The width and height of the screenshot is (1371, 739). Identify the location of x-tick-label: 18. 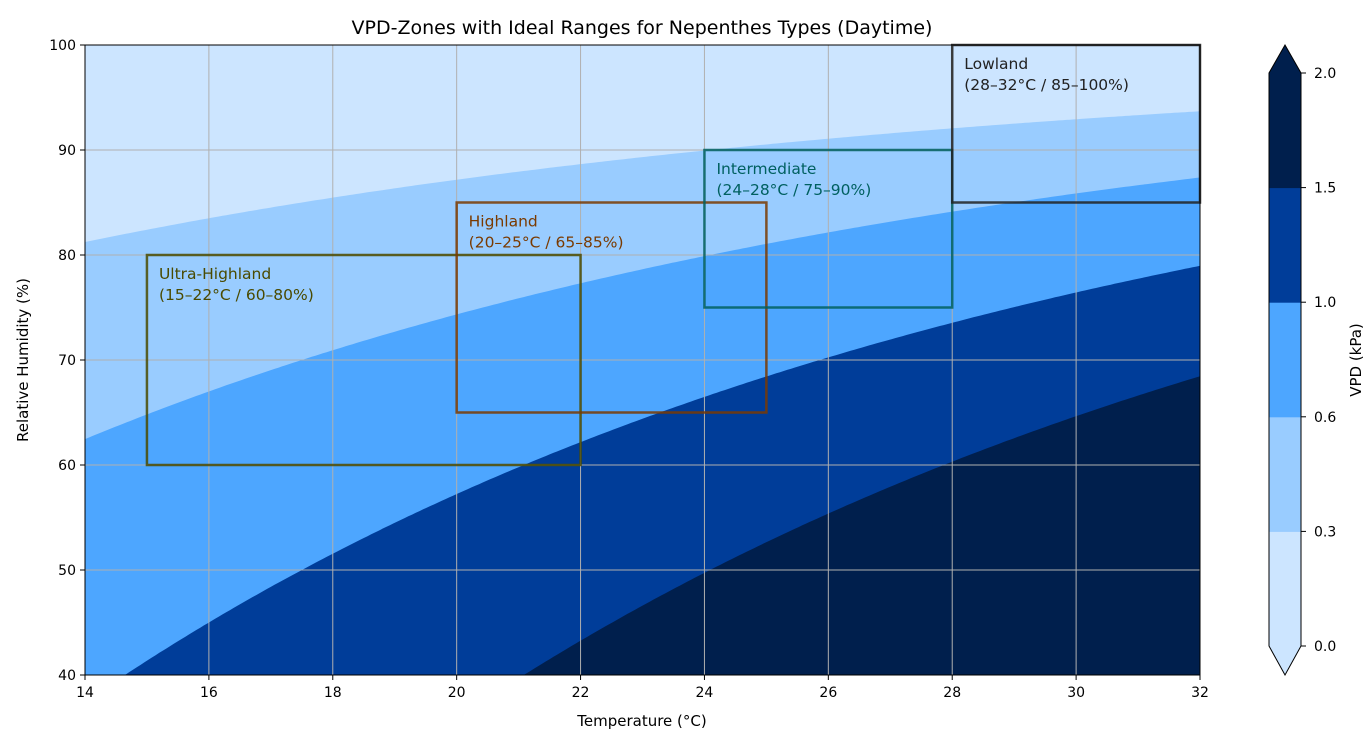
(333, 693).